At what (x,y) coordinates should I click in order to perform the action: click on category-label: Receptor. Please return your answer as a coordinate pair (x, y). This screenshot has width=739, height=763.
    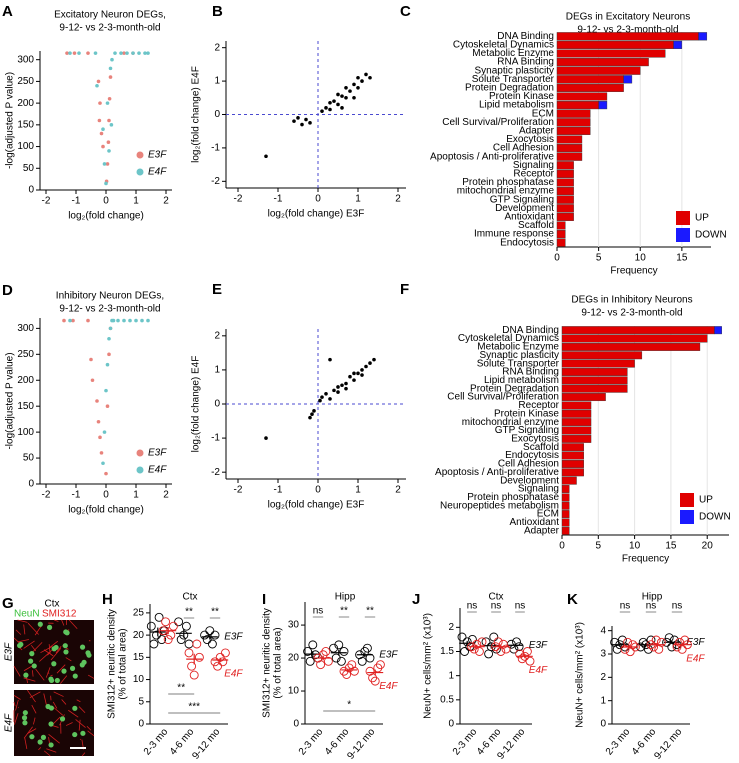
    Looking at the image, I should click on (538, 405).